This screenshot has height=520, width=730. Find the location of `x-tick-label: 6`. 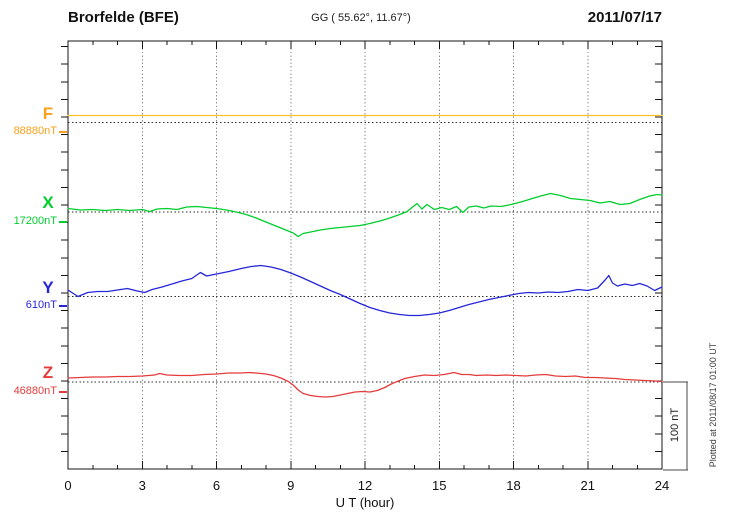

x-tick-label: 6 is located at coordinates (216, 485).